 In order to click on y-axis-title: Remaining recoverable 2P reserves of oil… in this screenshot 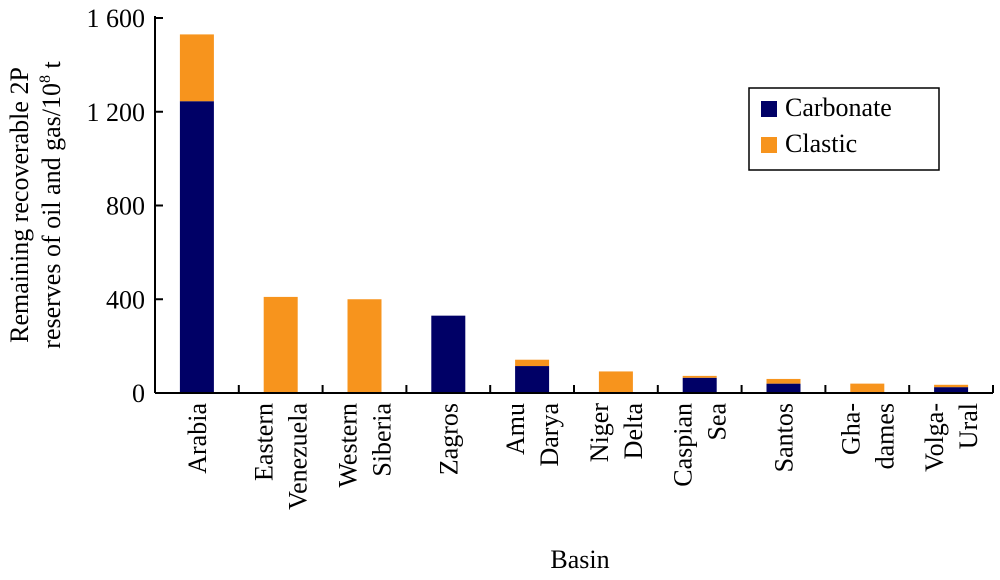, I will do `click(35, 205)`.